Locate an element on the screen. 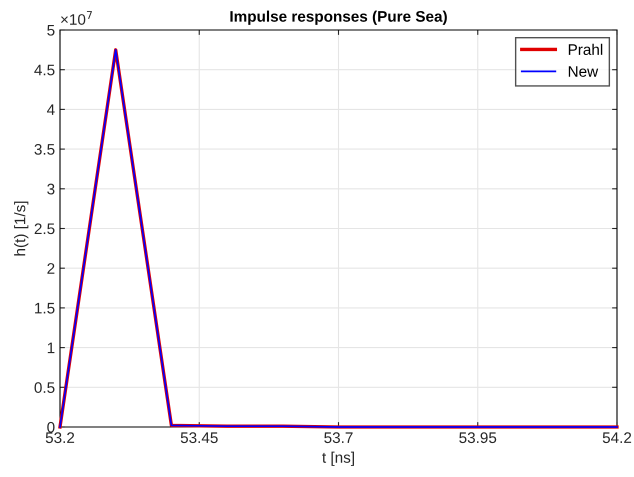  y-axis-title: h(t) [1/s] is located at coordinates (21, 229).